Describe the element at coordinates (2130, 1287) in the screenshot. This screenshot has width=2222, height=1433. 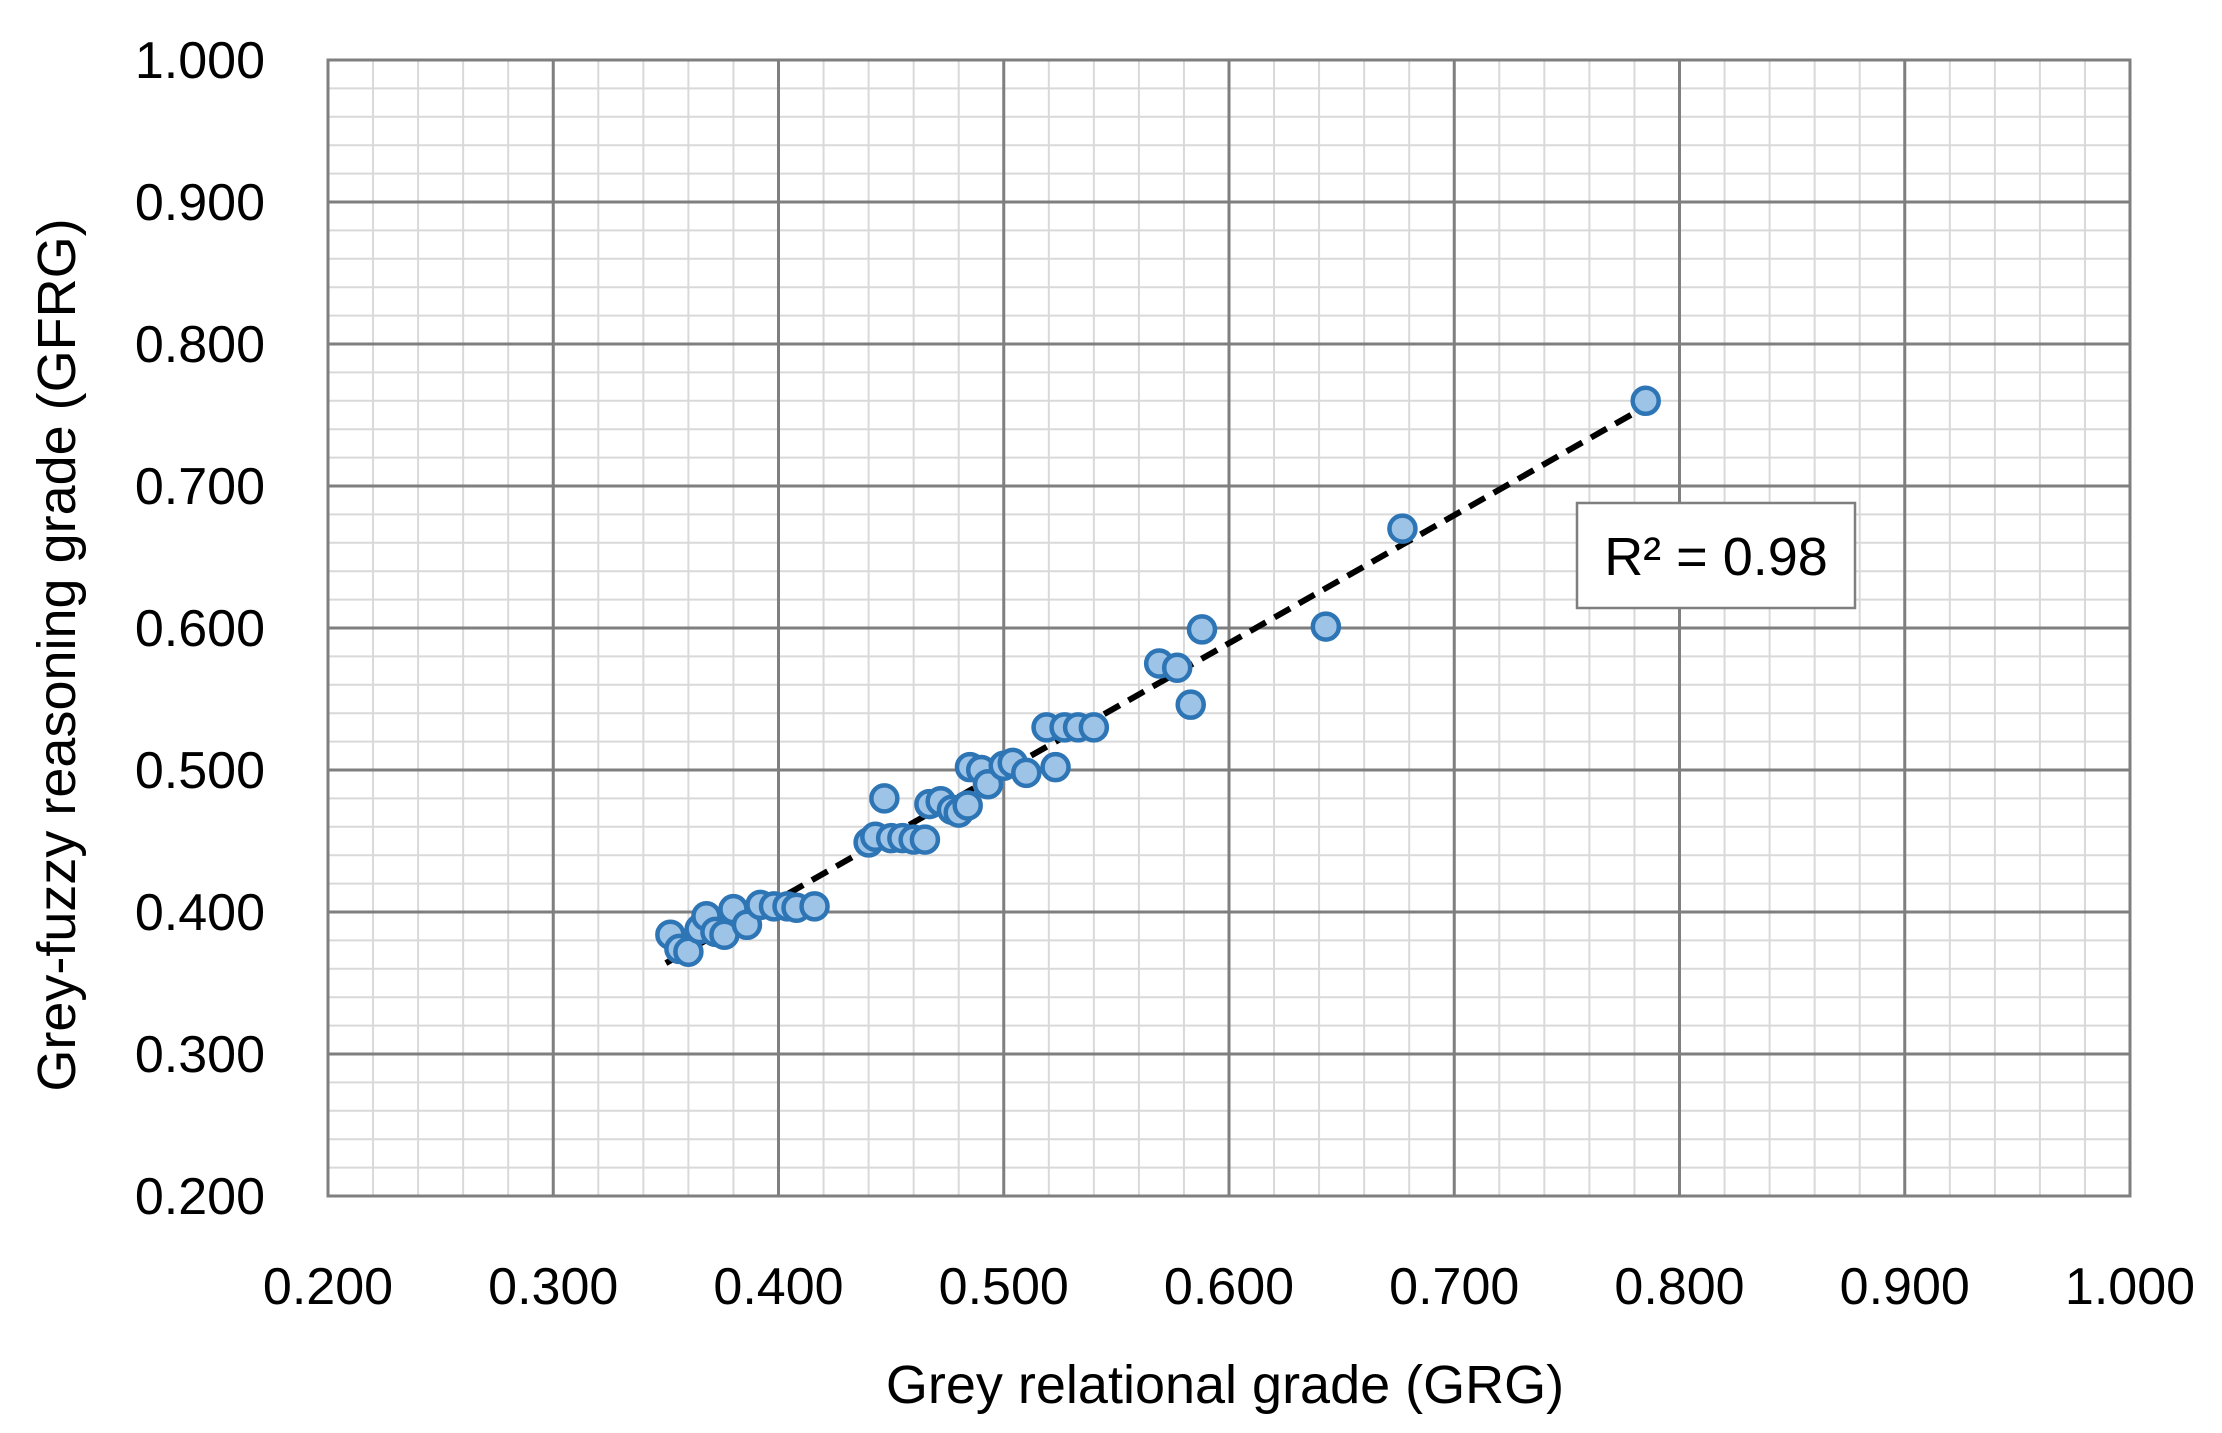
I see `x-tick-label: 1.000` at that location.